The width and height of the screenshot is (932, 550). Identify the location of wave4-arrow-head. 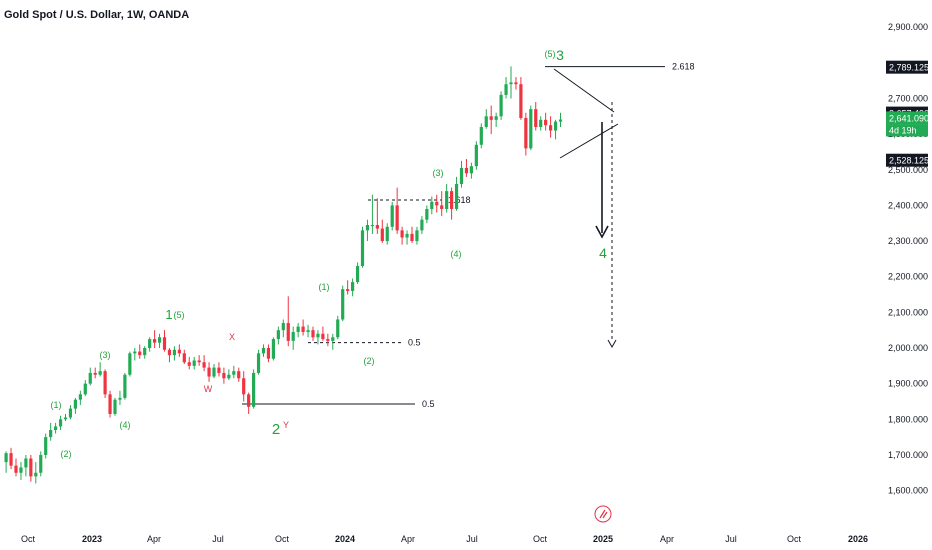
(602, 232).